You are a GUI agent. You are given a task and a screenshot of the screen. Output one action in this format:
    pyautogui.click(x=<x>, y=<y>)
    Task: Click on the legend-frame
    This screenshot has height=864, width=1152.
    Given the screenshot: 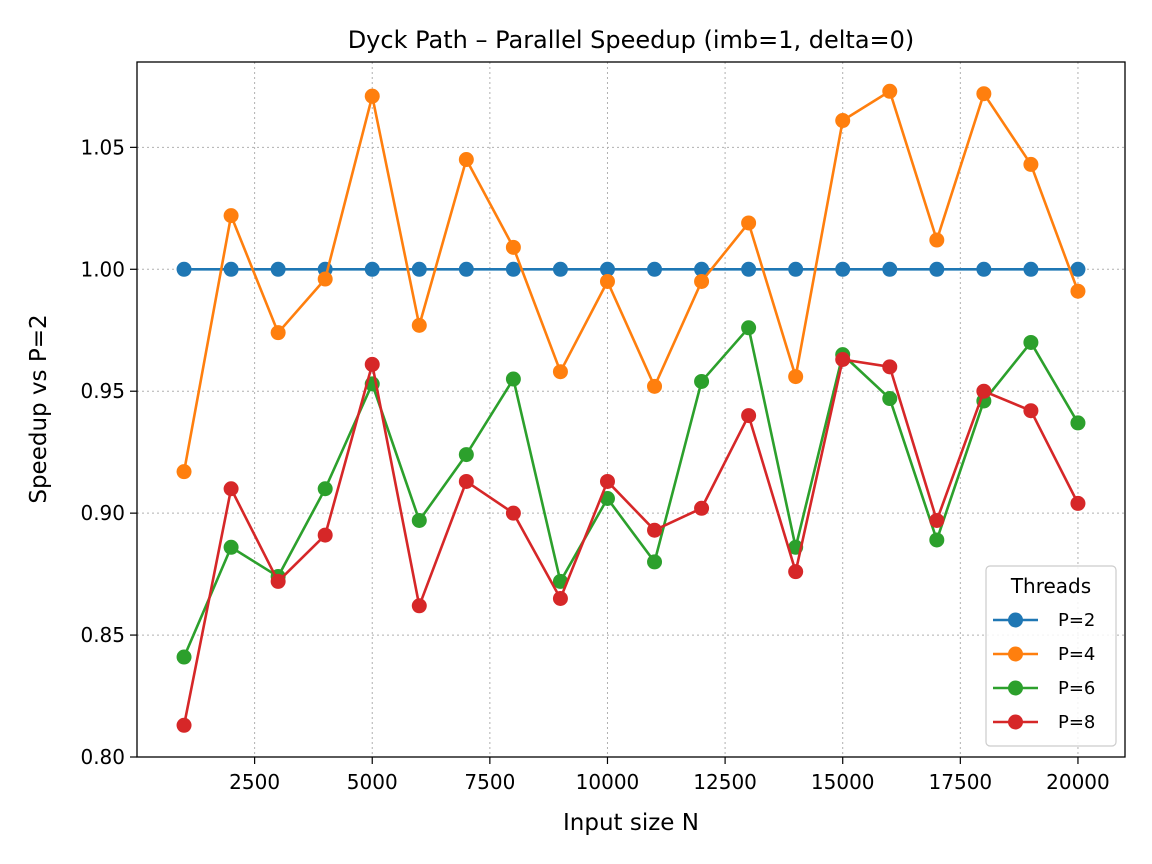 What is the action you would take?
    pyautogui.click(x=1051, y=656)
    